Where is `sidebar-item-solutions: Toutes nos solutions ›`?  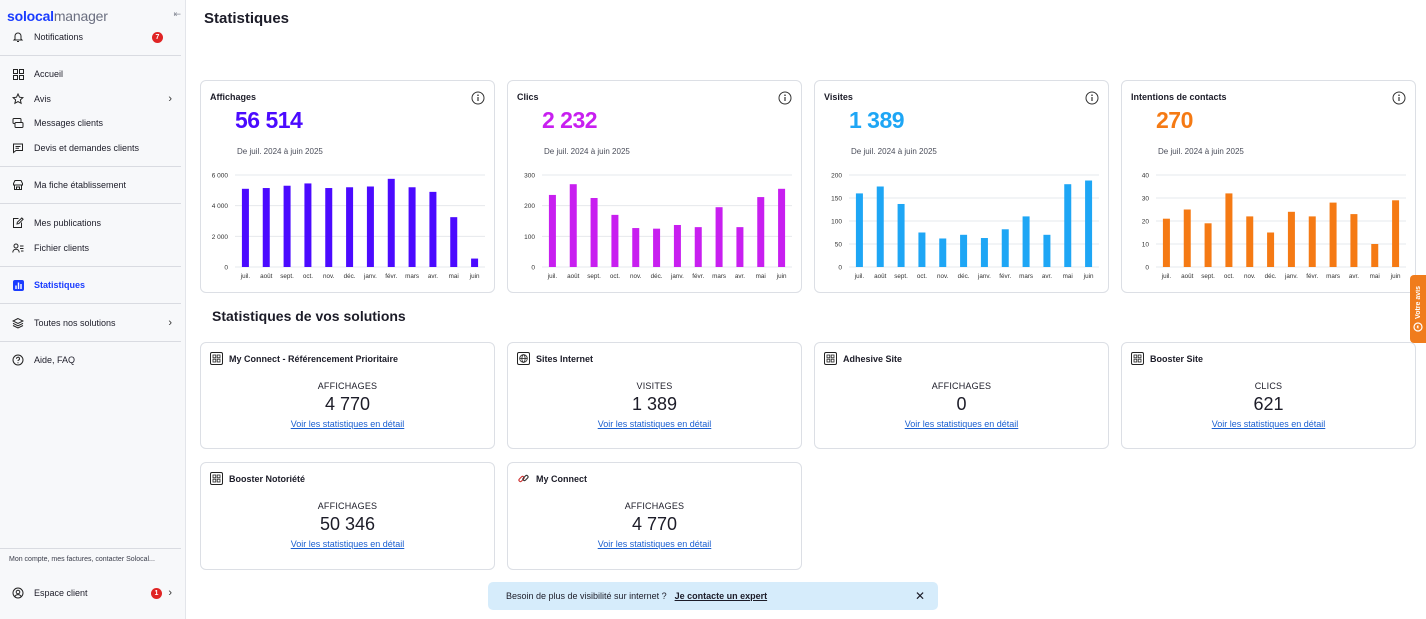
sidebar-item-solutions: Toutes nos solutions › is located at coordinates (93, 323).